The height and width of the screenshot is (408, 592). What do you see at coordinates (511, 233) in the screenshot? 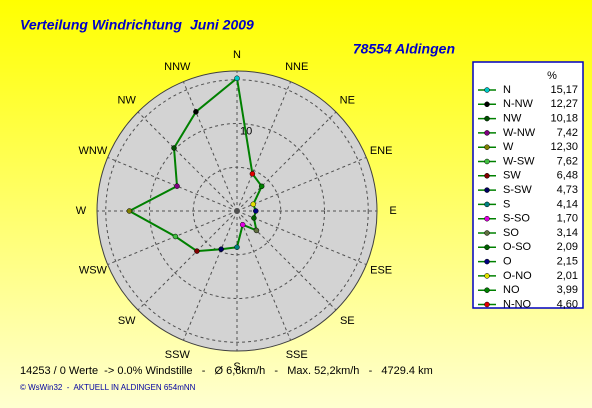
I see `legend-name: SO` at bounding box center [511, 233].